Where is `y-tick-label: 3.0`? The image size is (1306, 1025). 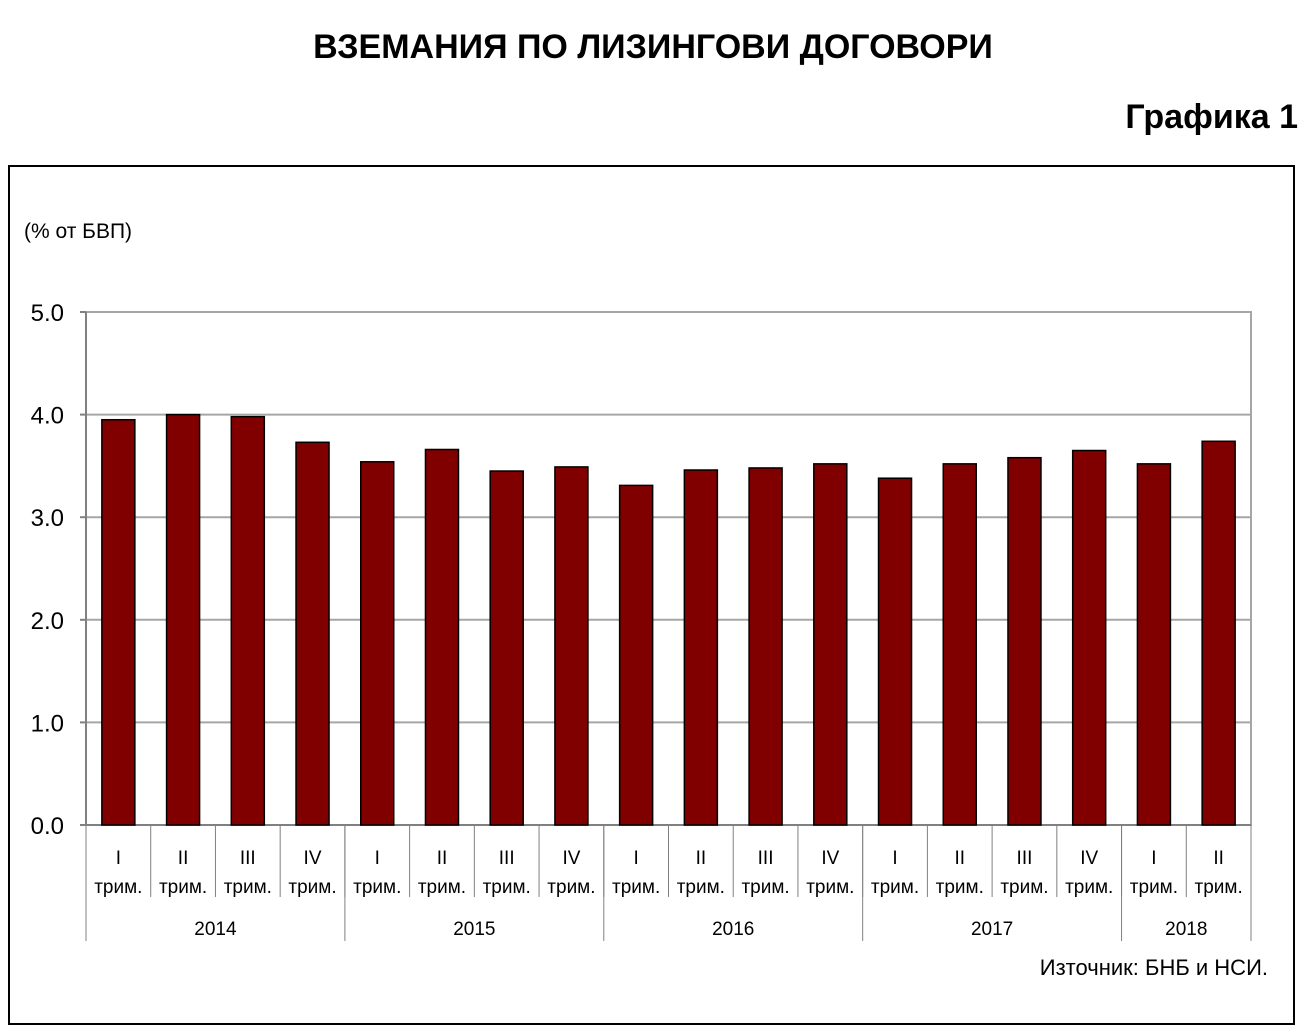
y-tick-label: 3.0 is located at coordinates (47, 518).